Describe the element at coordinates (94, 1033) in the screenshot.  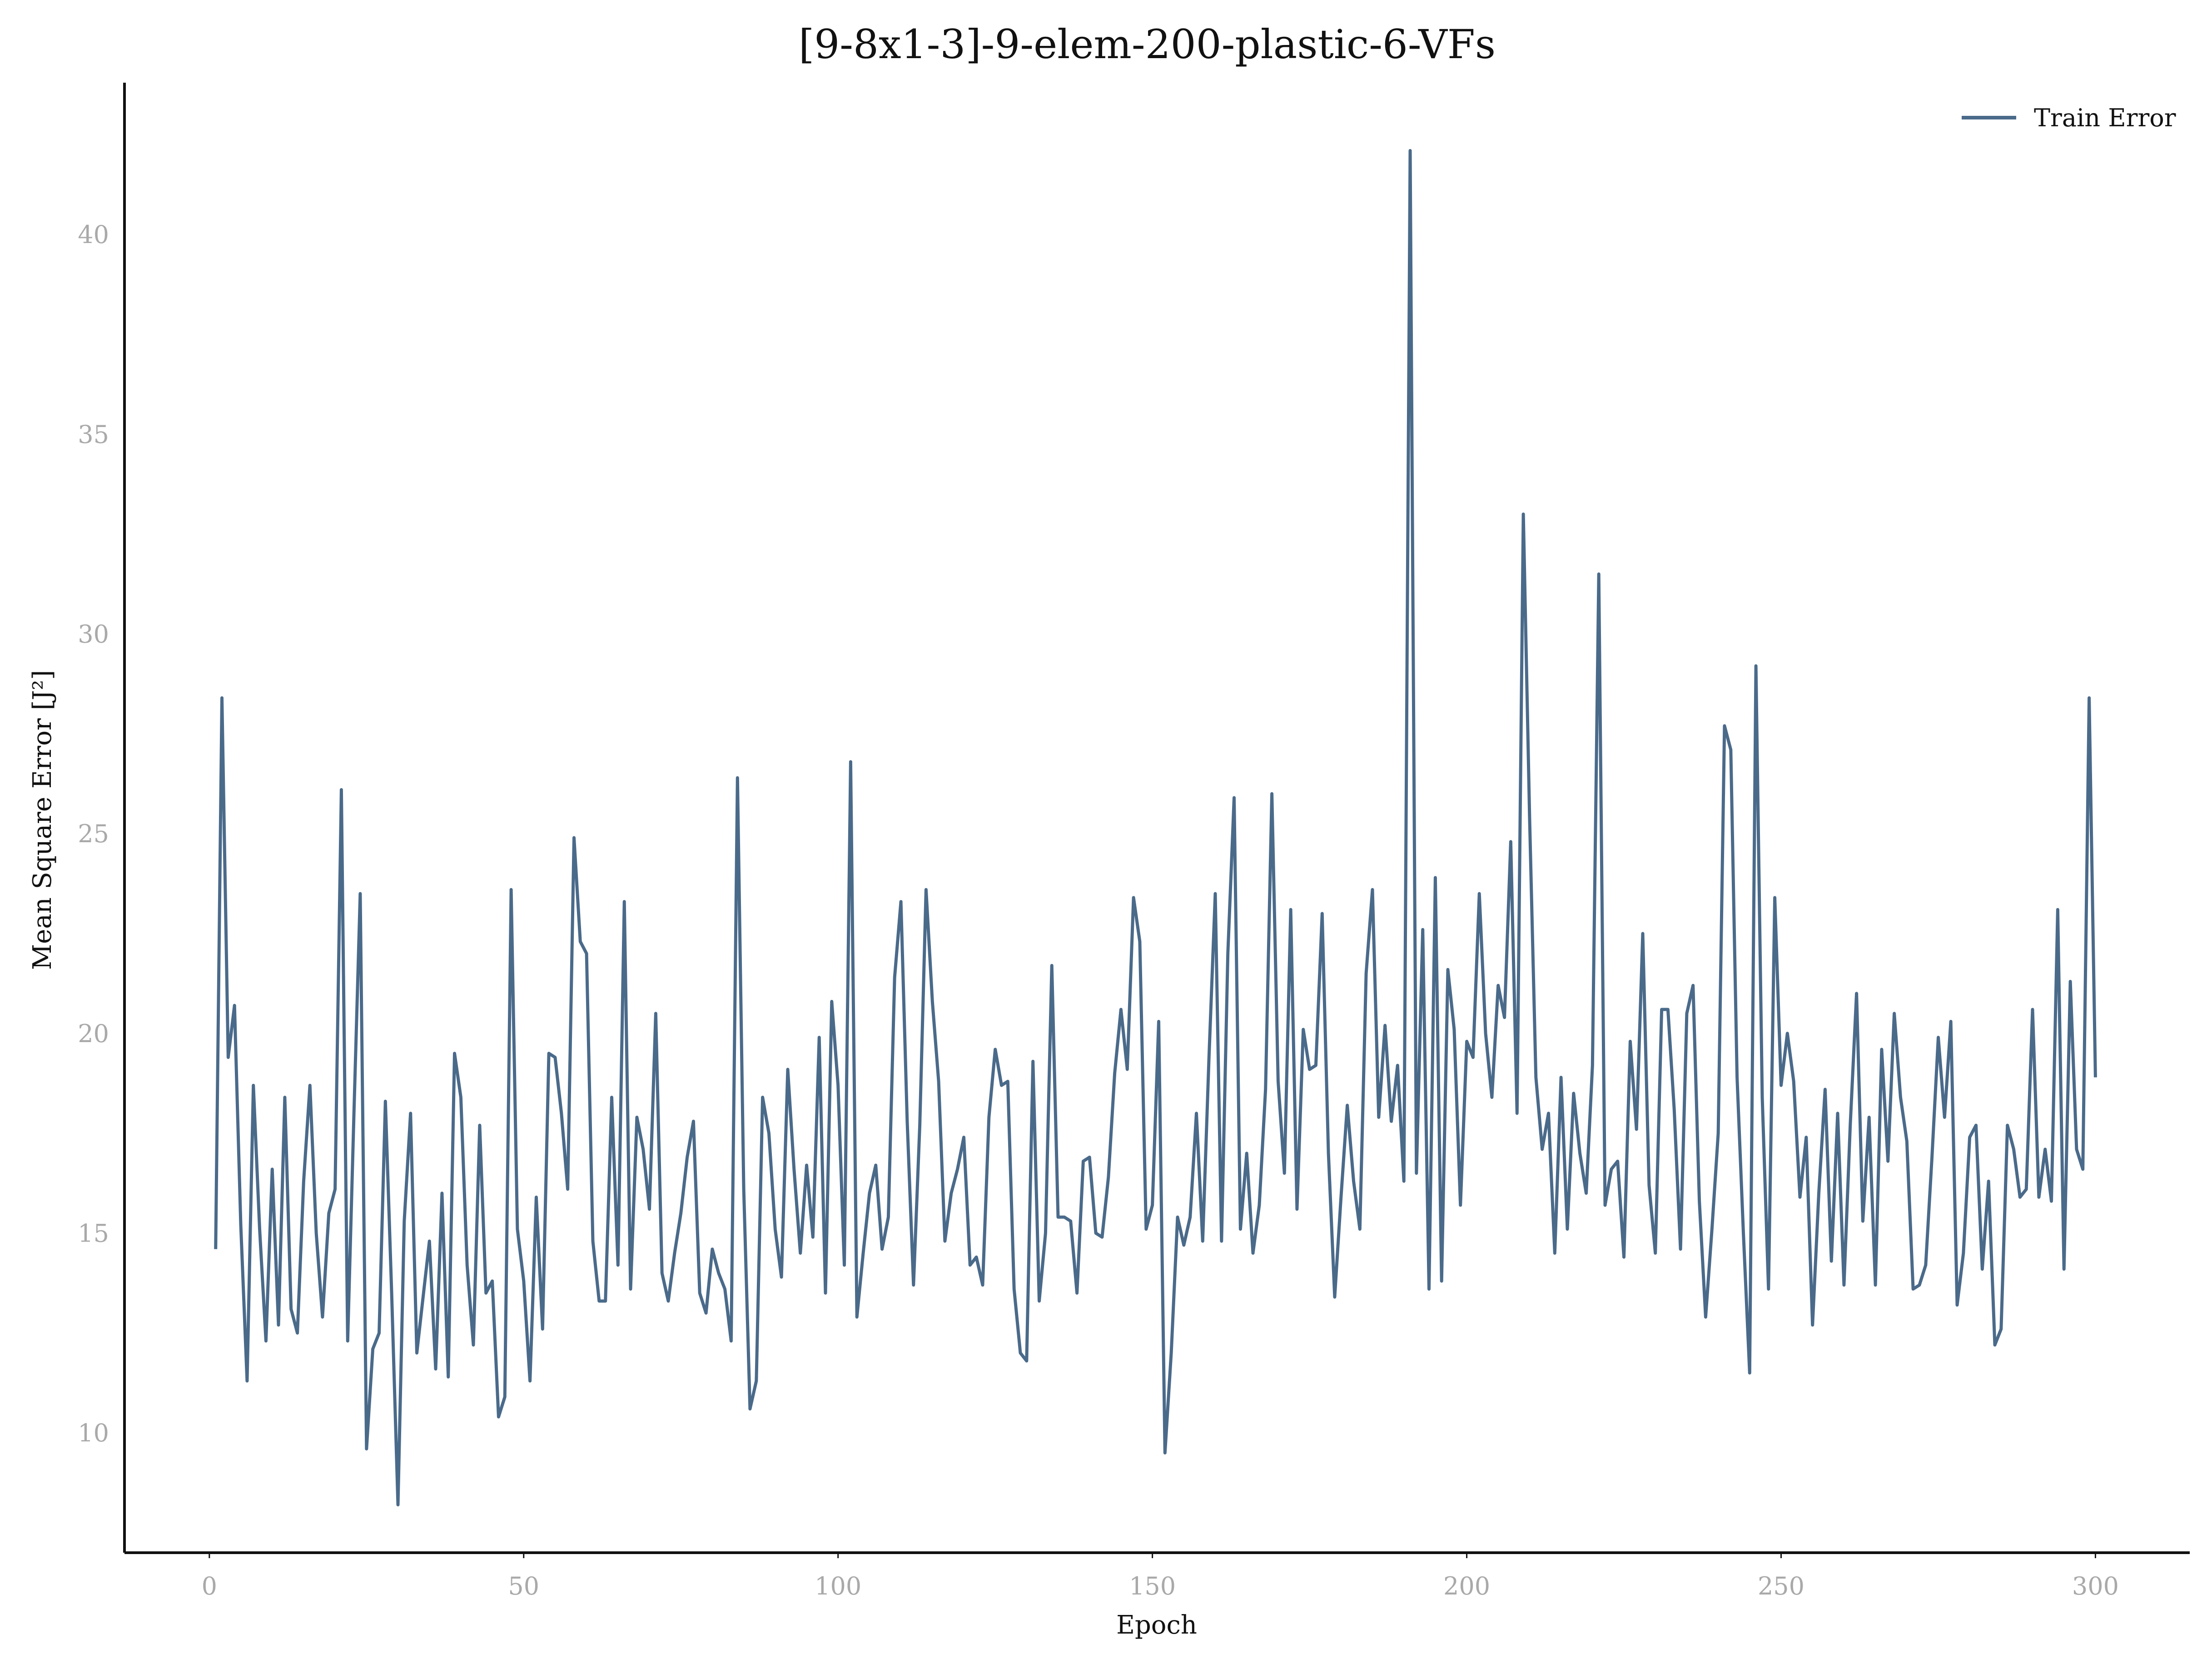
I see `y-tick-label: 20` at that location.